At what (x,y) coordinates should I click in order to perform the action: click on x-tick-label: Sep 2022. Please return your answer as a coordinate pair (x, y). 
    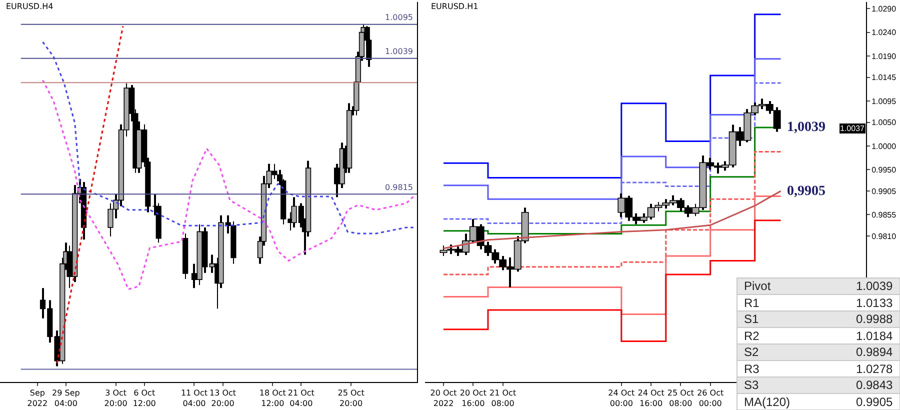
    Looking at the image, I should click on (37, 398).